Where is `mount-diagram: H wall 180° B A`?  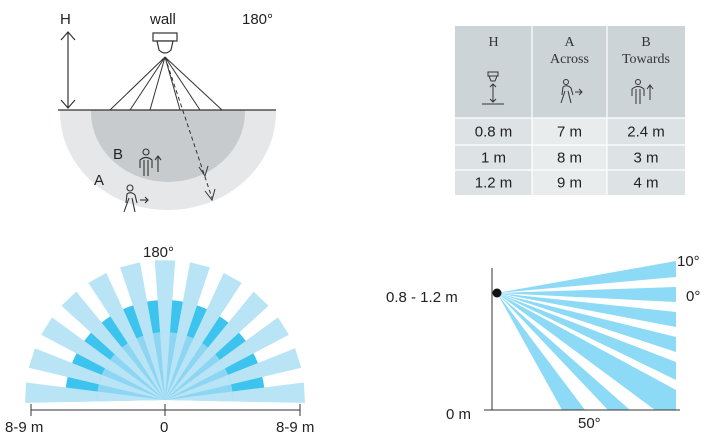 mount-diagram: H wall 180° B A is located at coordinates (167, 112).